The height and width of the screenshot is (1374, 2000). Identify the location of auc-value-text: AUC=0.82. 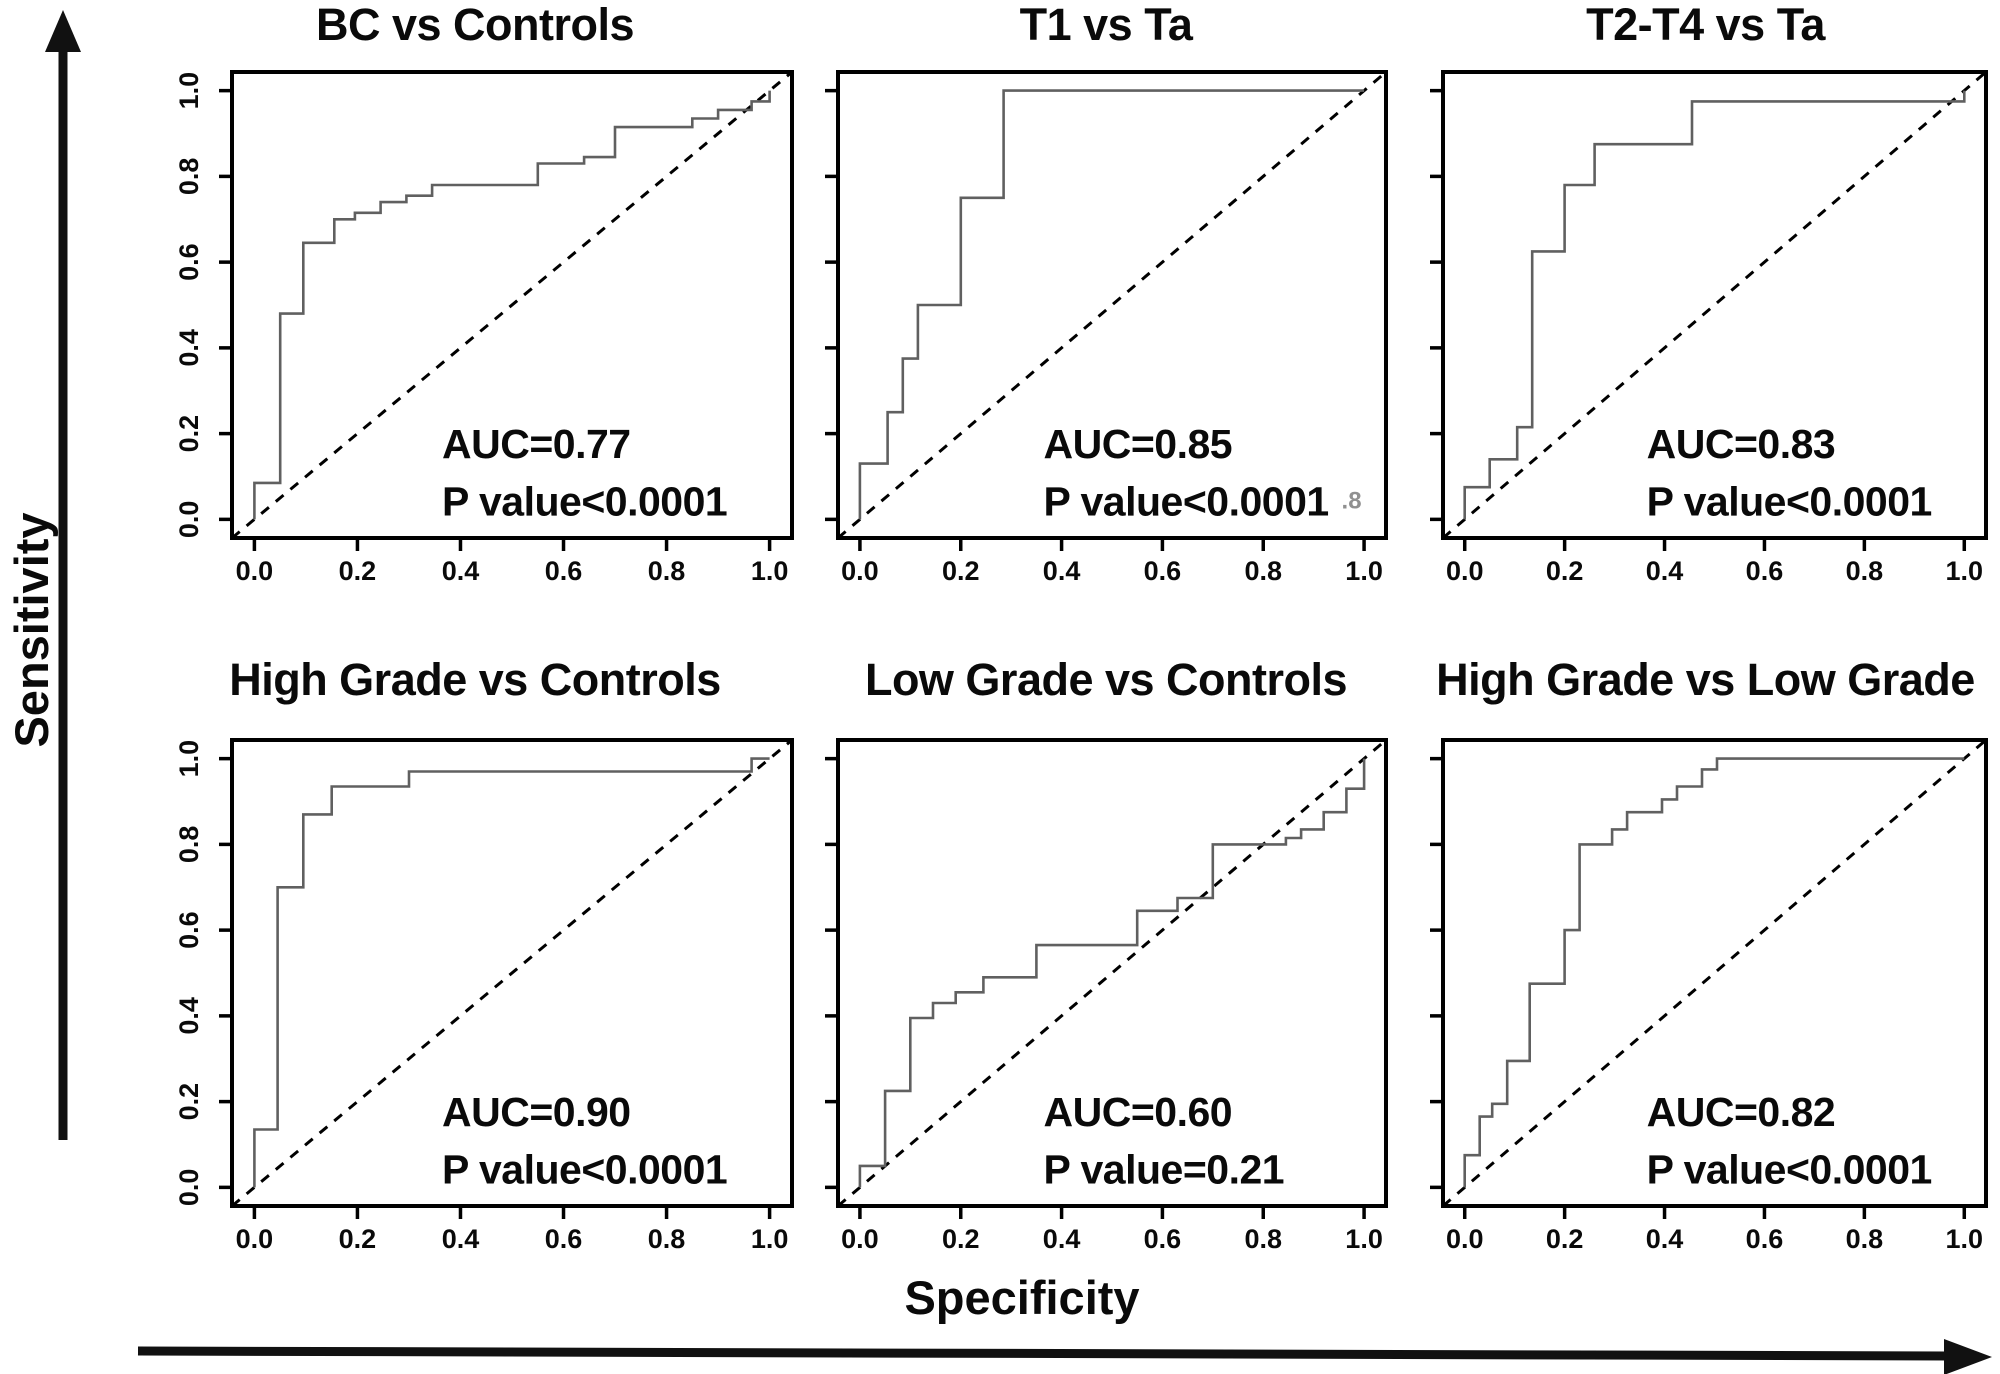
(1741, 1112).